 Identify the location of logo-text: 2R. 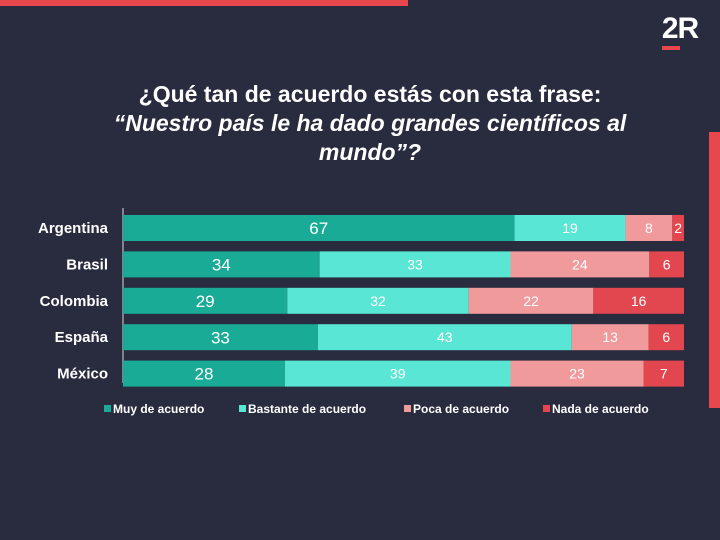
(680, 28).